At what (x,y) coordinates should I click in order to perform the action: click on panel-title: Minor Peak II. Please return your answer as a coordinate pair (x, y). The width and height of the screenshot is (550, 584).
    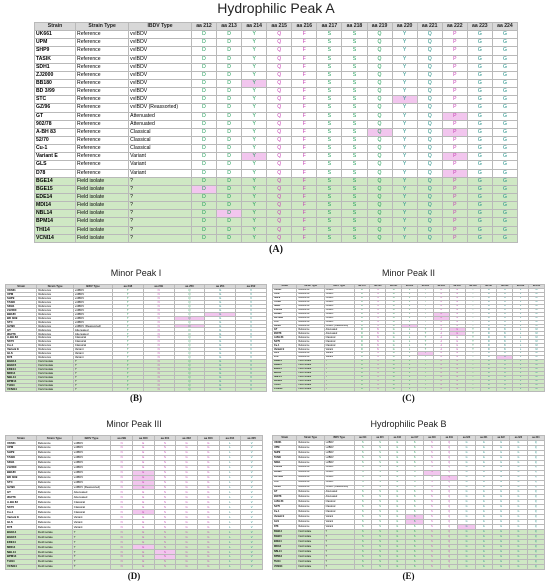
    Looking at the image, I should click on (408, 273).